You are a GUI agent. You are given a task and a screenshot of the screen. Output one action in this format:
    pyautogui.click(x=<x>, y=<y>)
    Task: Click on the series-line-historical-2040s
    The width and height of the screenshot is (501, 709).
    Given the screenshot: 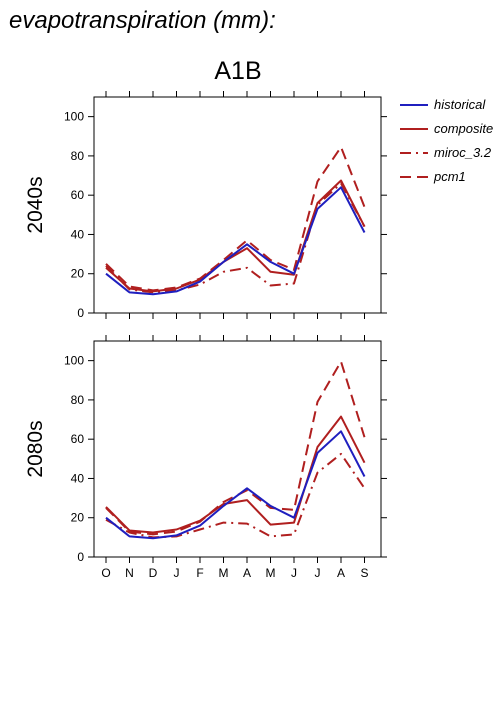 What is the action you would take?
    pyautogui.click(x=235, y=241)
    